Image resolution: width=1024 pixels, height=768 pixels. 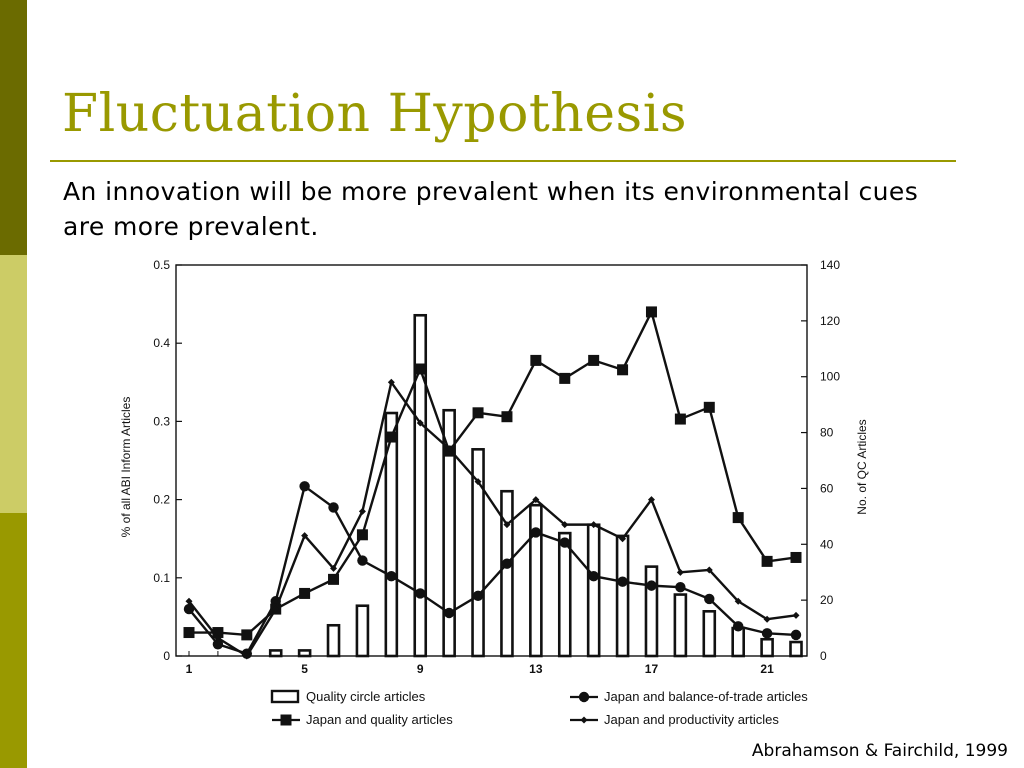 What do you see at coordinates (375, 114) in the screenshot?
I see `slide-title: Fluctuation Hypothesis` at bounding box center [375, 114].